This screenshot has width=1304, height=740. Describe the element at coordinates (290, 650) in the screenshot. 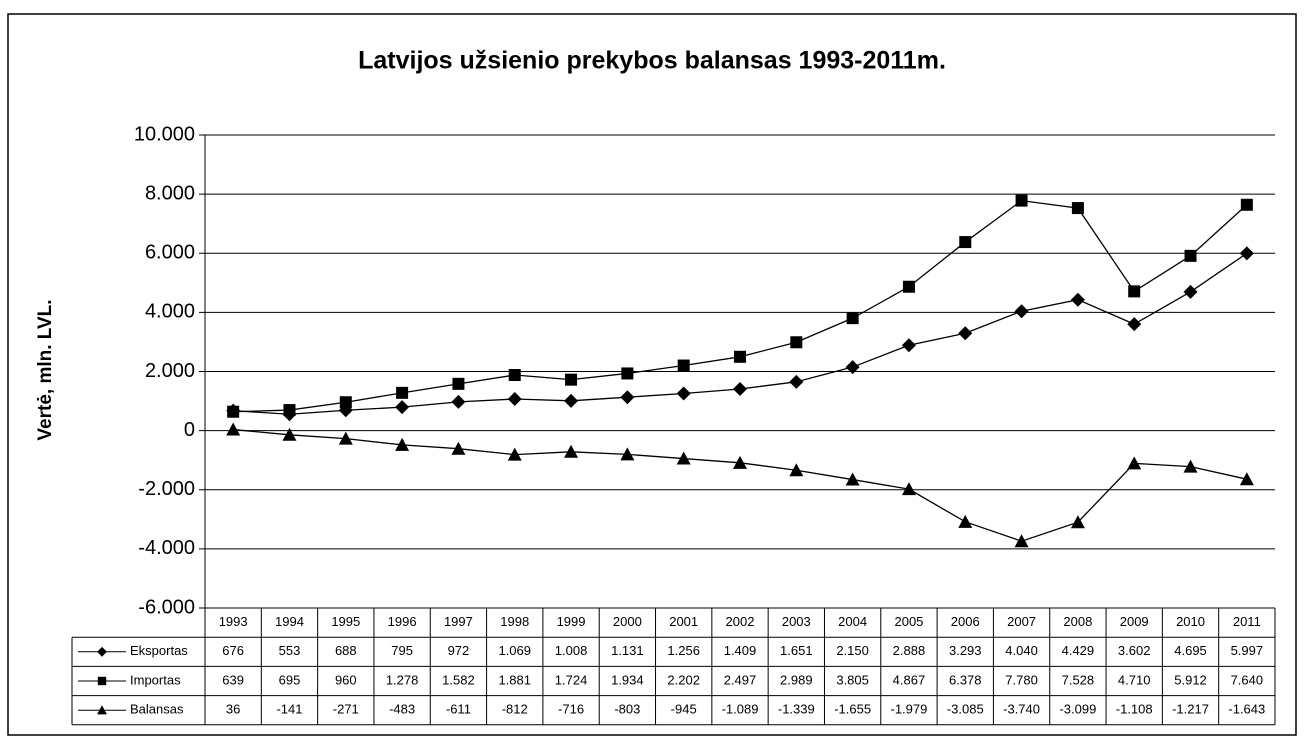

I see `table-value: 553` at that location.